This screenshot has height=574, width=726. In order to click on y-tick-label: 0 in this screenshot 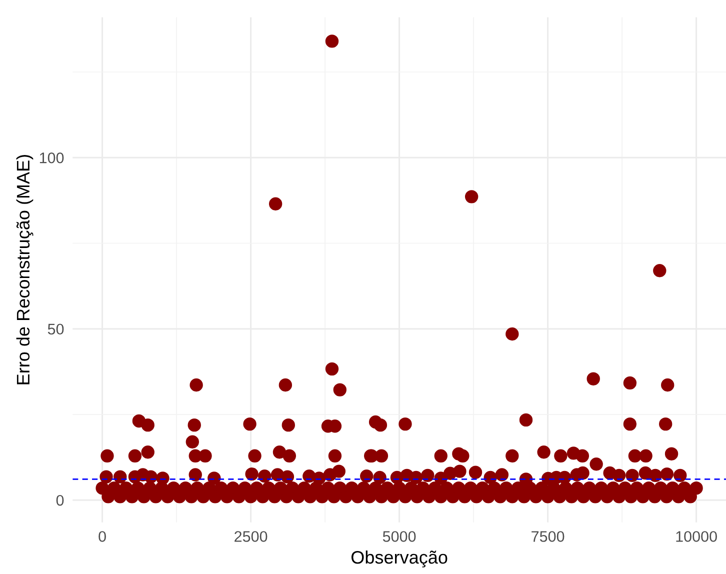, I will do `click(60, 500)`.